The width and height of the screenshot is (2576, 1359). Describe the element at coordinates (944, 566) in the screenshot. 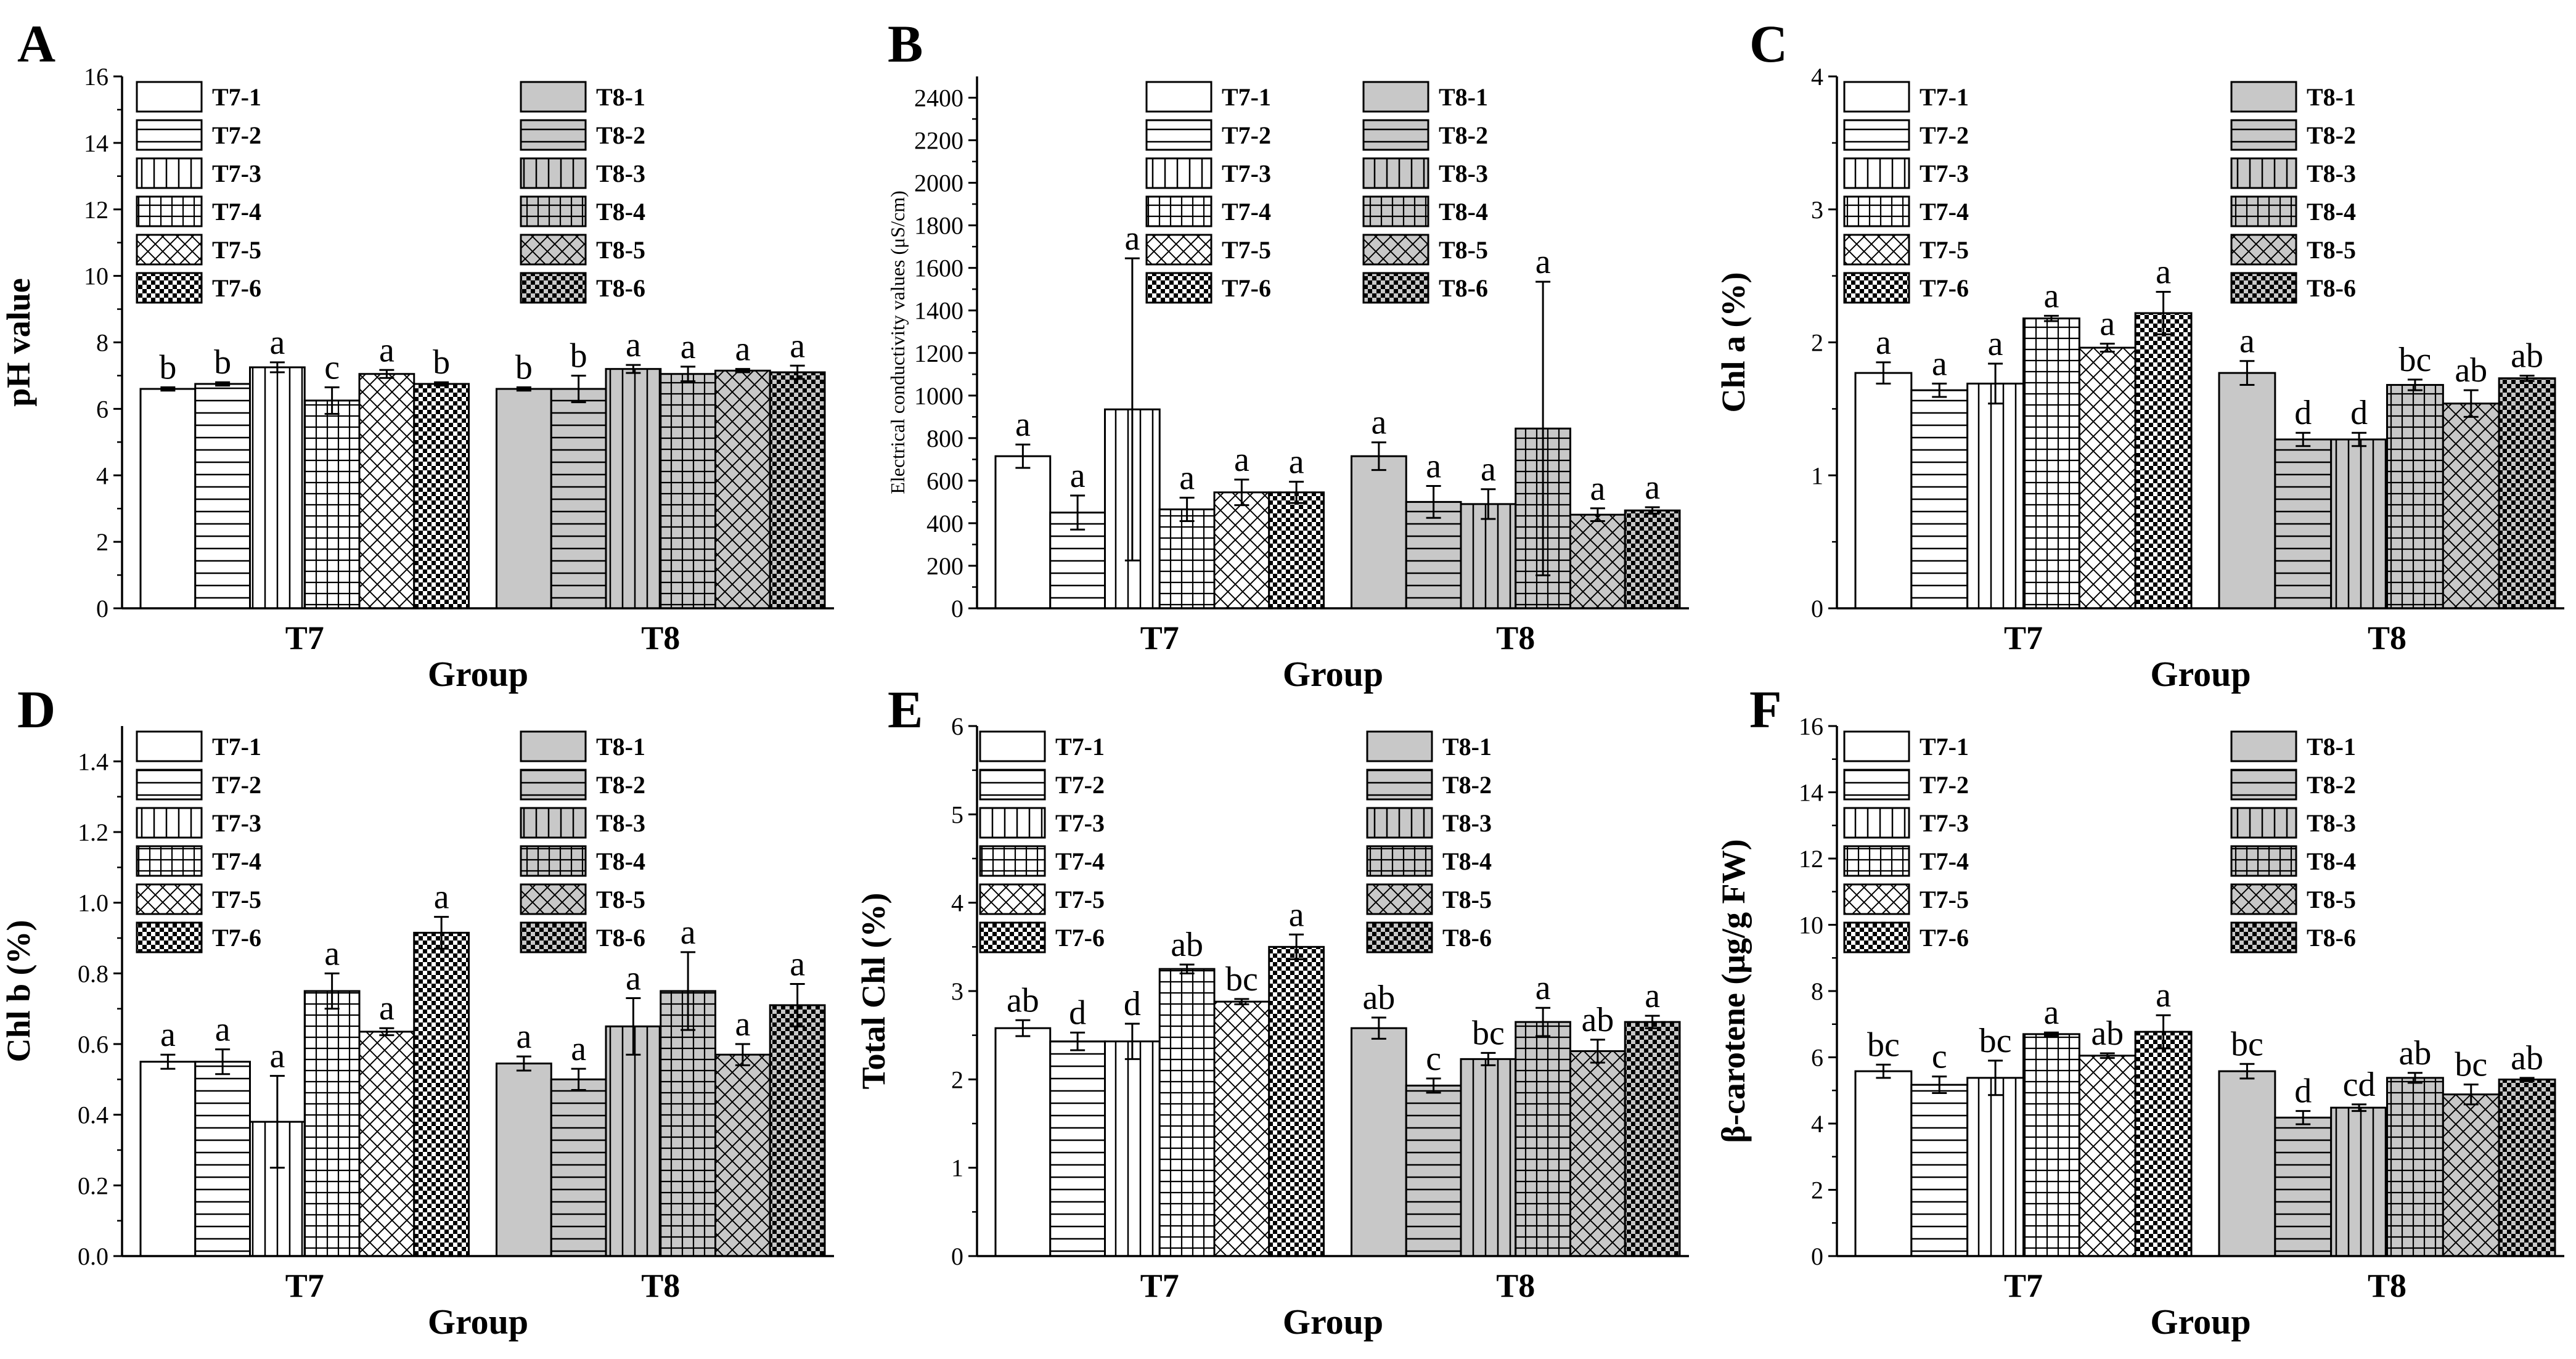

I see `y-tick-label: 200` at that location.